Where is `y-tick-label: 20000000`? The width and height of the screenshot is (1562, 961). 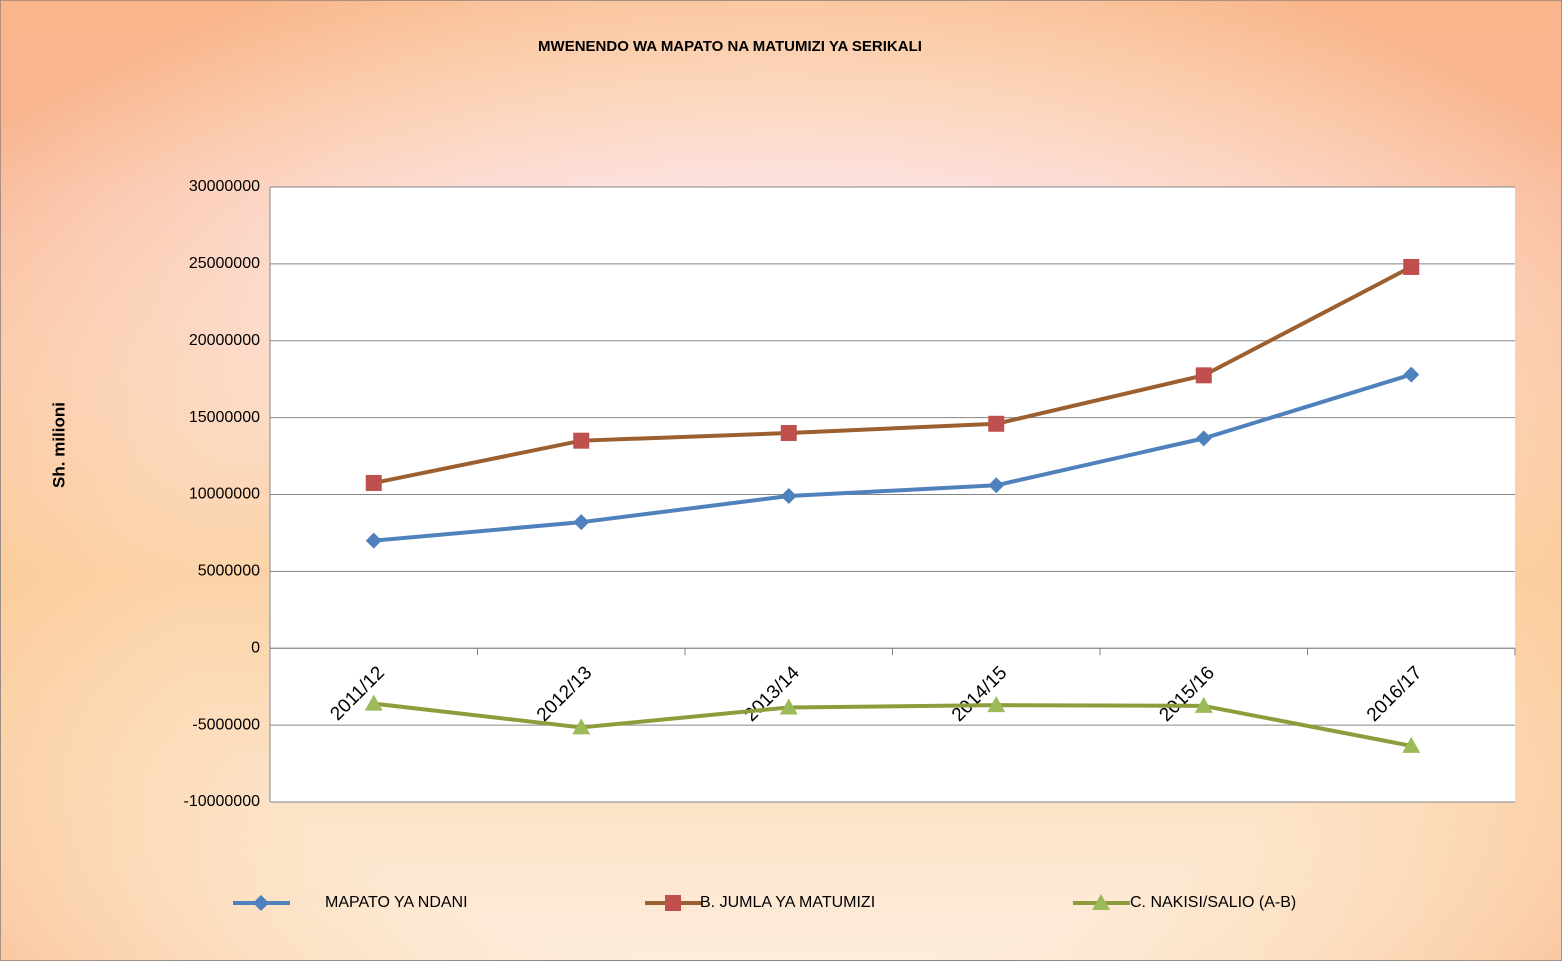
y-tick-label: 20000000 is located at coordinates (224, 340).